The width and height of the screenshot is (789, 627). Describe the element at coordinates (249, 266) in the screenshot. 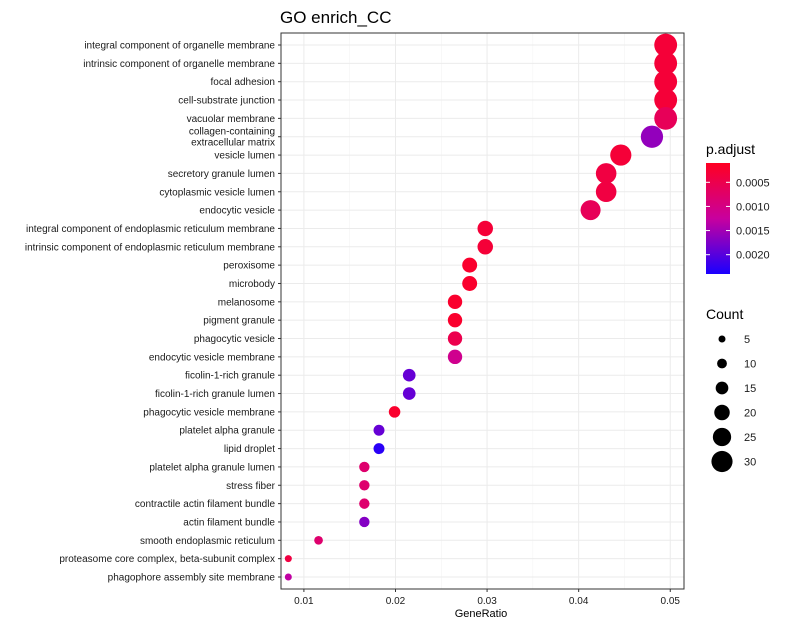

I see `y-tick-label: peroxisome` at that location.